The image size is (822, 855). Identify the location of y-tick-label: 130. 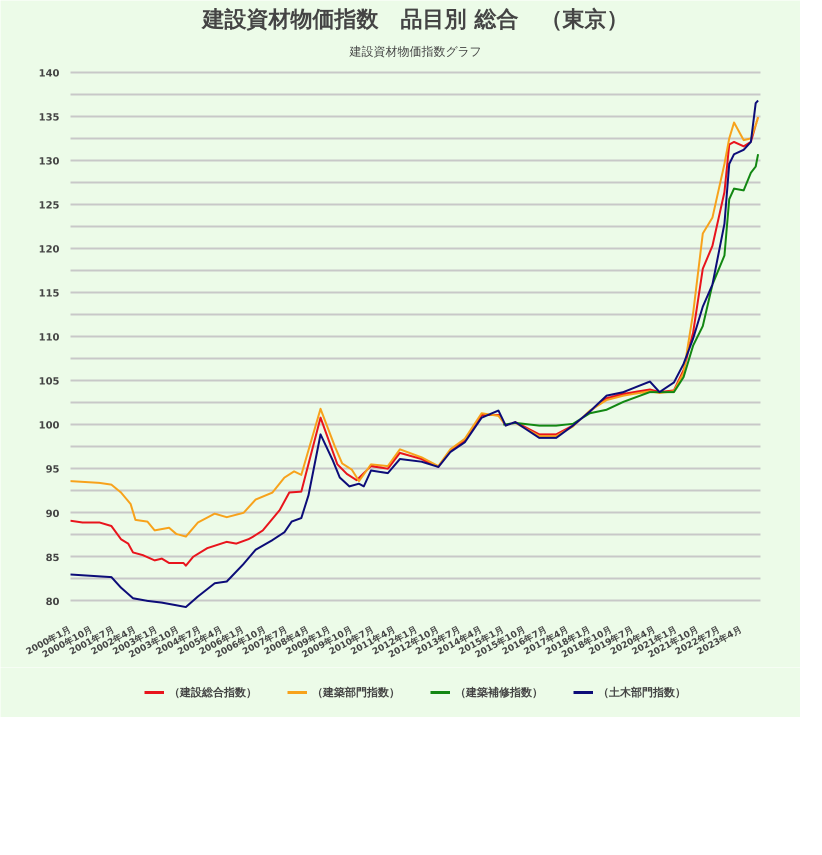
(49, 162).